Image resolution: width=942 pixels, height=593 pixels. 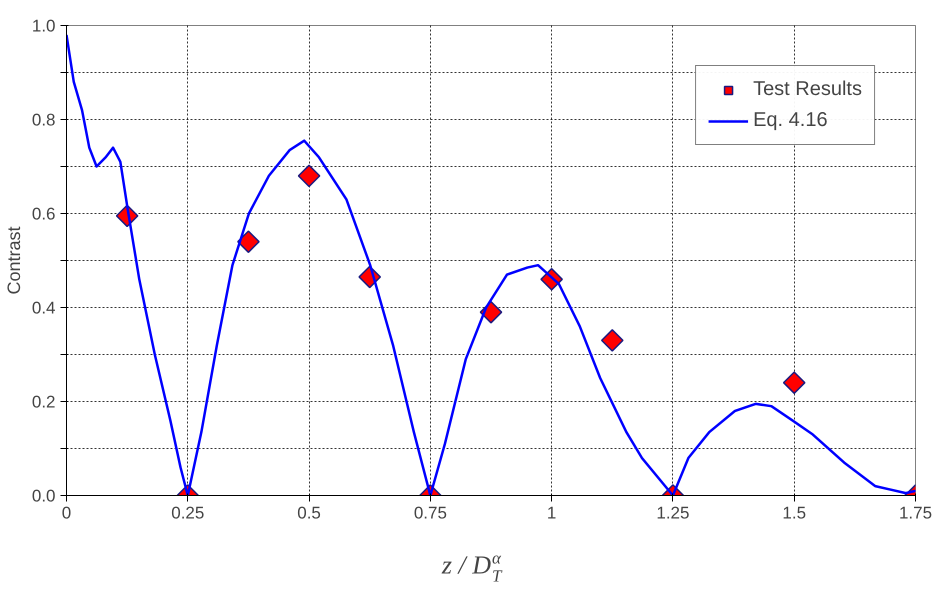 What do you see at coordinates (44, 120) in the screenshot?
I see `y-tick-label: 0.8` at bounding box center [44, 120].